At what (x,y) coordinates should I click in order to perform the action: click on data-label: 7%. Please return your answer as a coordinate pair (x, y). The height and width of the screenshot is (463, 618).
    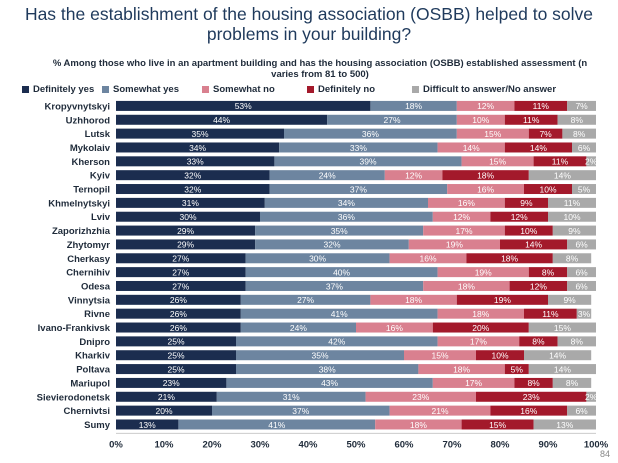
    Looking at the image, I should click on (545, 134).